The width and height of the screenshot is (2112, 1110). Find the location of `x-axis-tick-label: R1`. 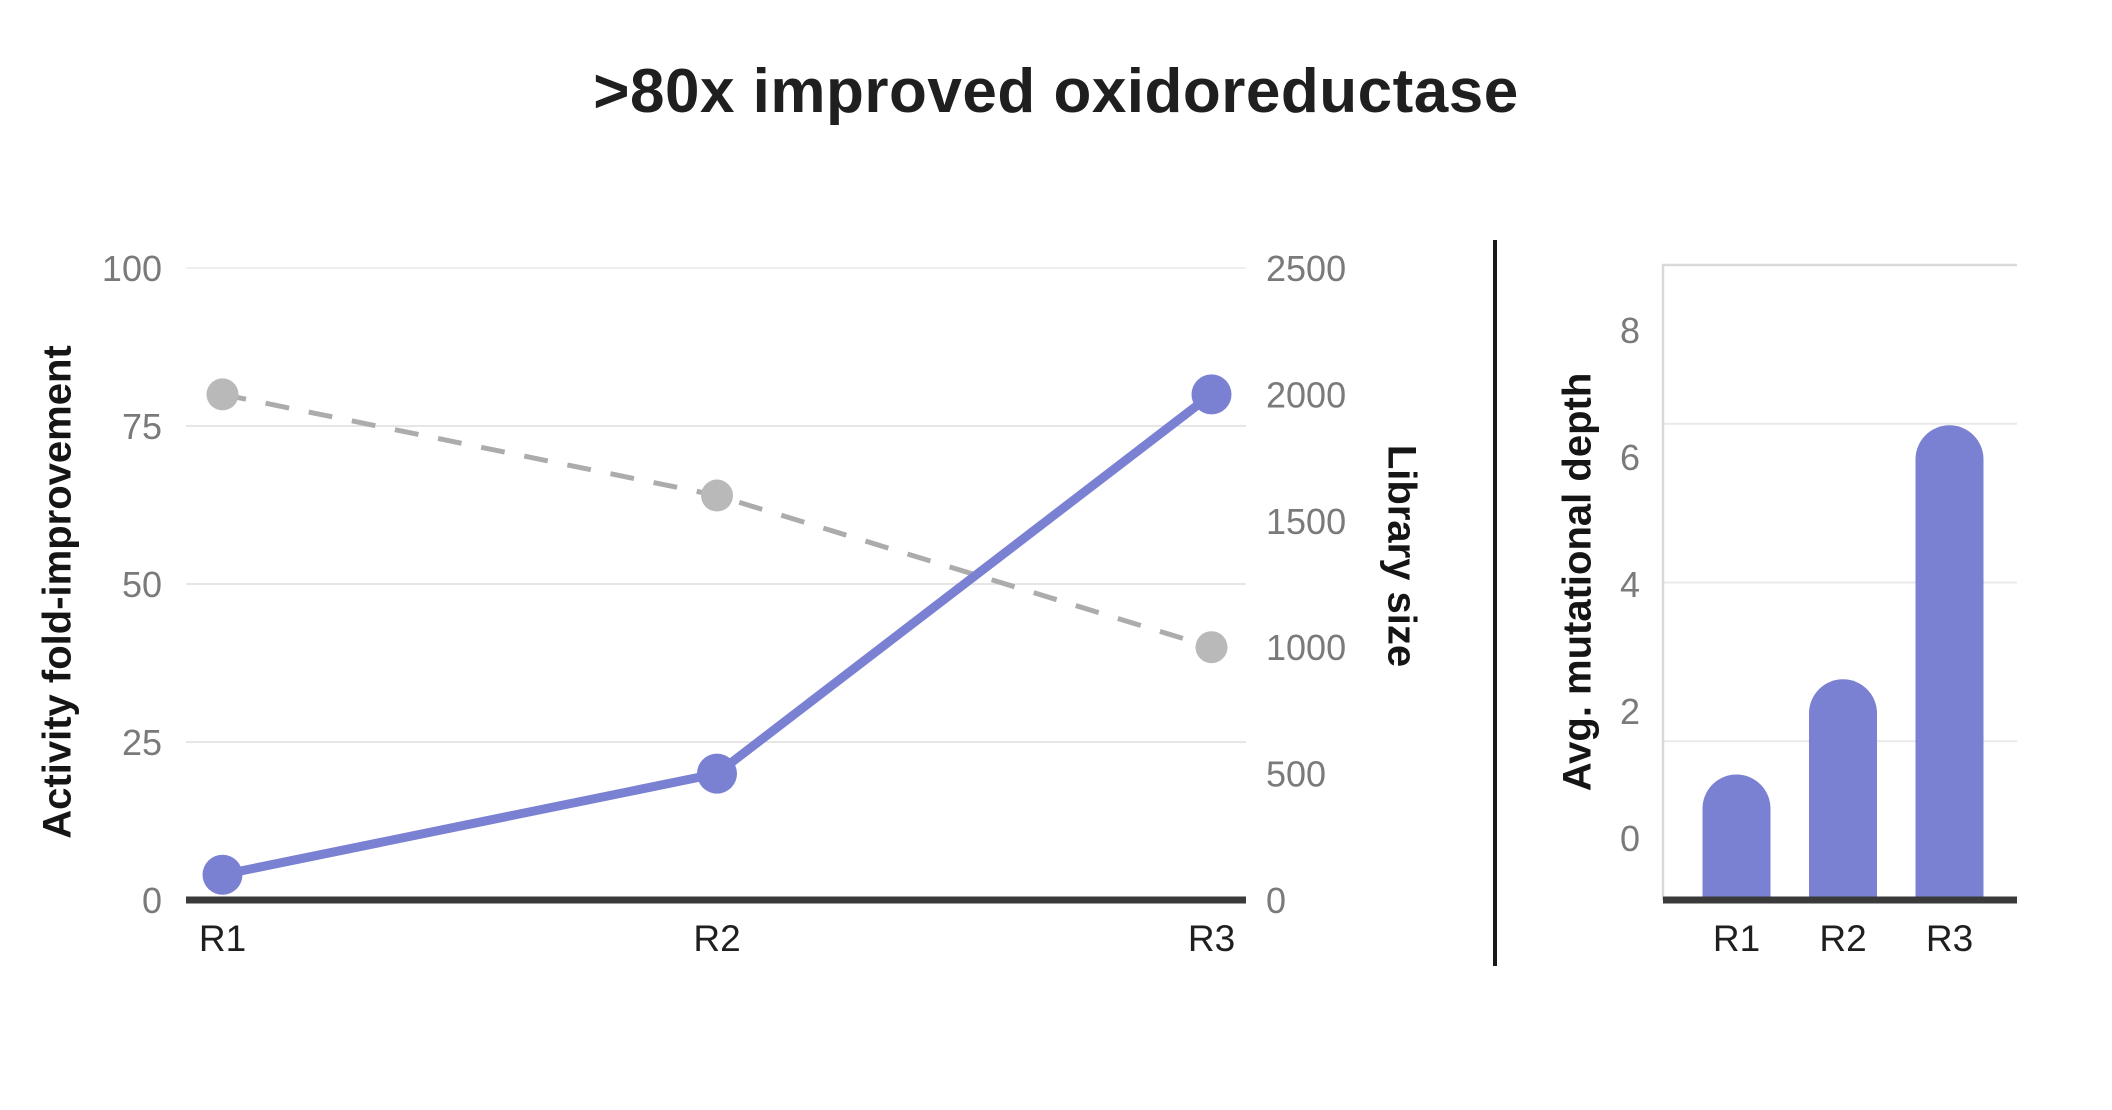

x-axis-tick-label: R1 is located at coordinates (222, 938).